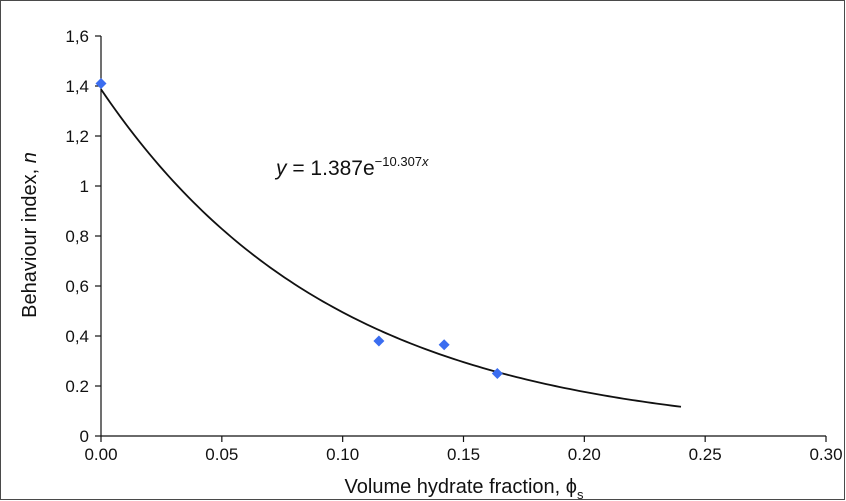 The height and width of the screenshot is (501, 846). I want to click on x-axis-title-text: Volume hydrate fraction,, so click(455, 487).